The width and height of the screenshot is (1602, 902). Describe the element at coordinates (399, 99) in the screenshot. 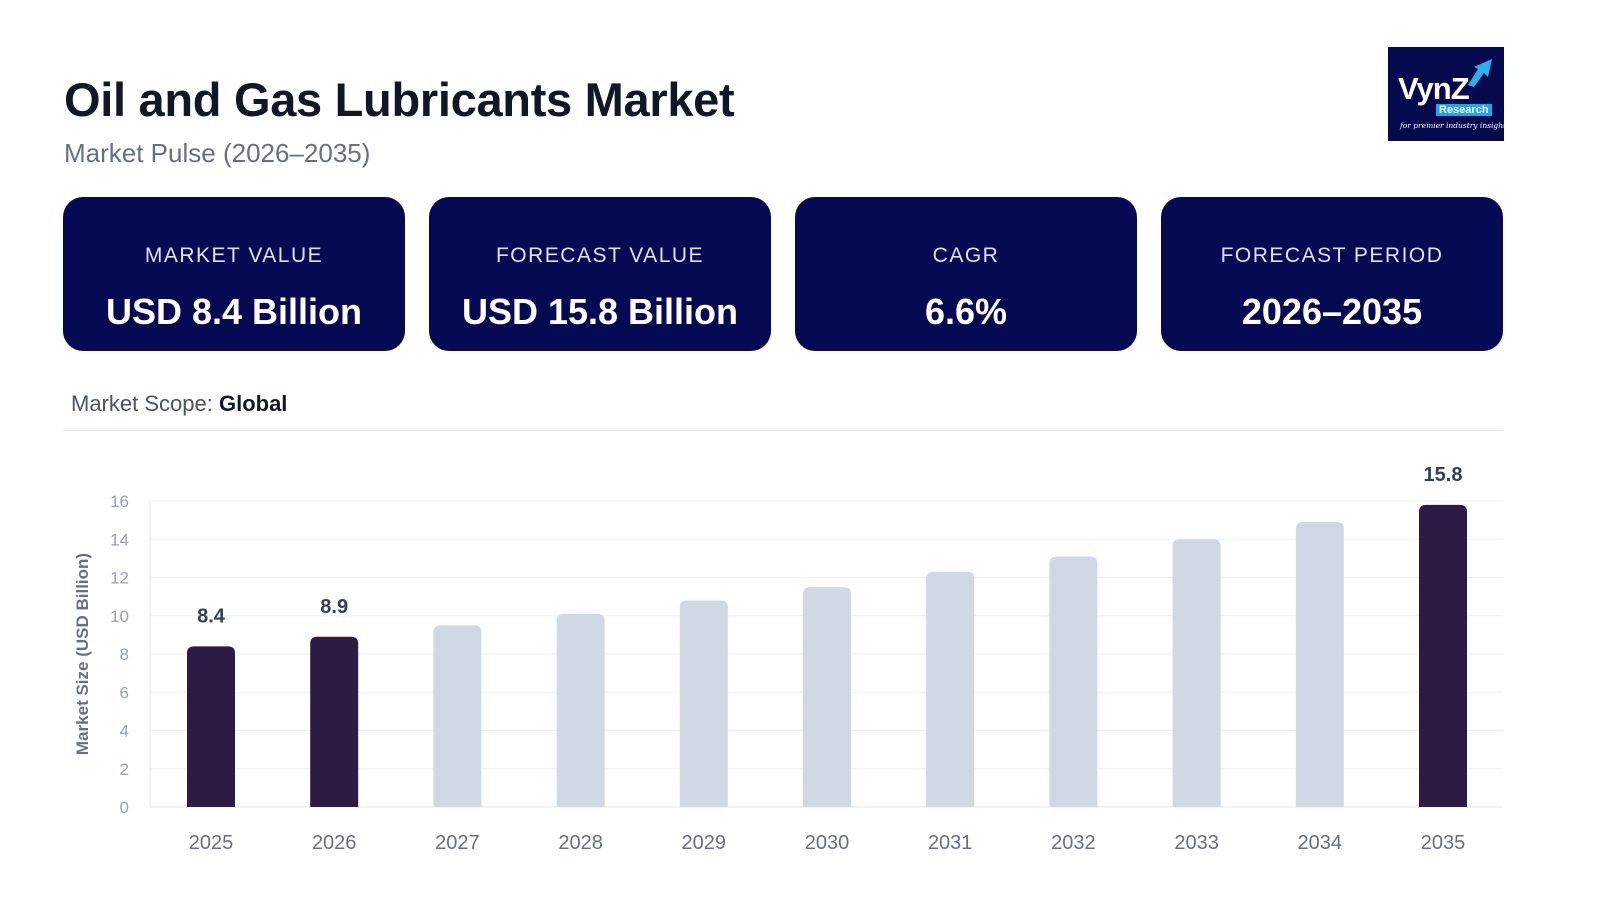

I see `page-title: Oil and Gas Lubricants Market` at that location.